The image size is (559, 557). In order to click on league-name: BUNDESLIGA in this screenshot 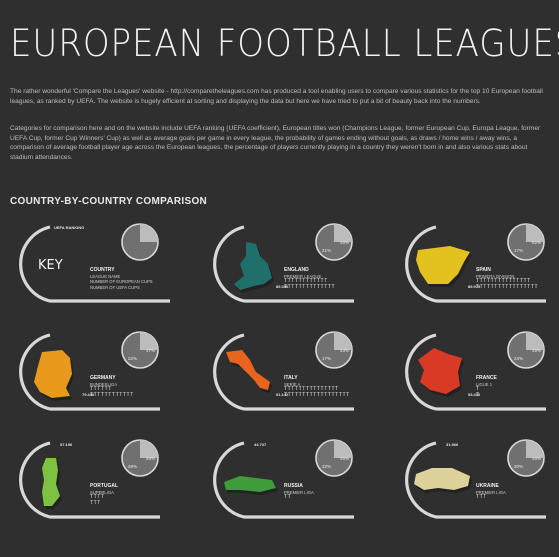, I will do `click(103, 384)`.